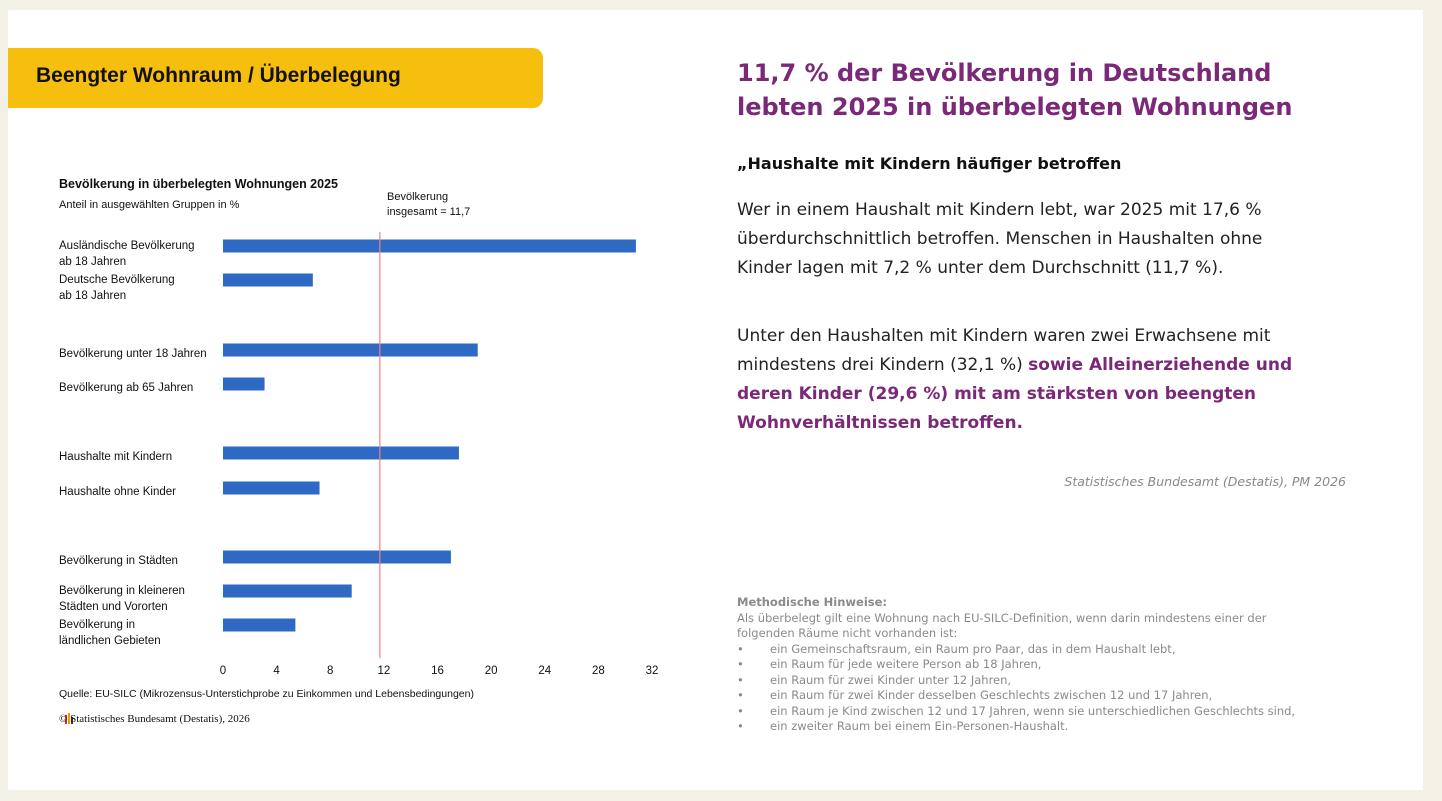 This screenshot has width=1442, height=801. Describe the element at coordinates (383, 671) in the screenshot. I see `x-tick-label: 12` at that location.